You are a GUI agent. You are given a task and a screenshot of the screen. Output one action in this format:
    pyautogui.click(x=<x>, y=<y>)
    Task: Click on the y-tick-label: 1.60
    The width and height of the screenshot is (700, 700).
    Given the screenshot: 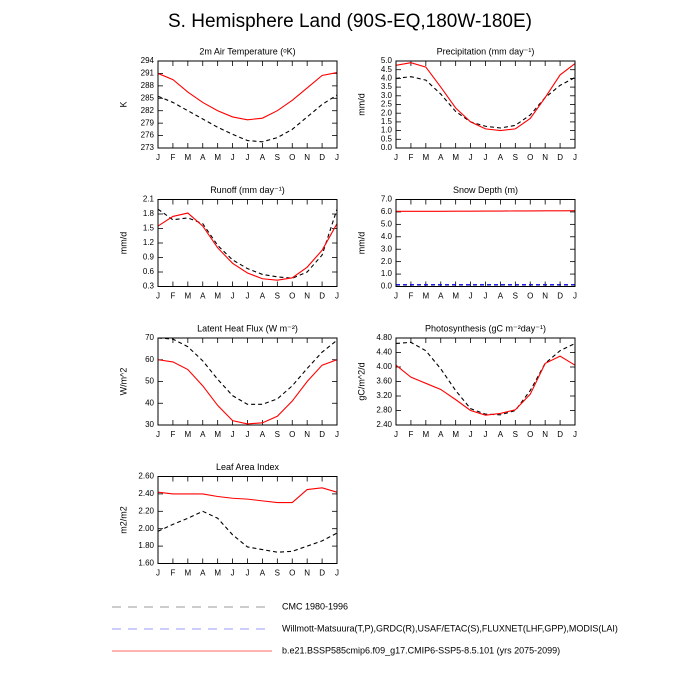 What is the action you would take?
    pyautogui.click(x=146, y=563)
    